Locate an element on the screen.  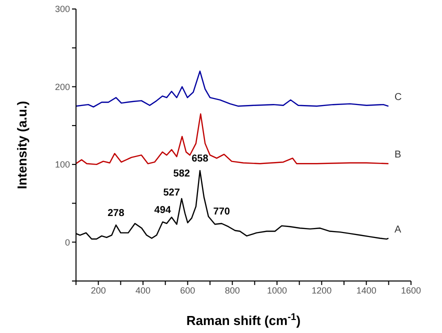
series-label: A is located at coordinates (398, 230).